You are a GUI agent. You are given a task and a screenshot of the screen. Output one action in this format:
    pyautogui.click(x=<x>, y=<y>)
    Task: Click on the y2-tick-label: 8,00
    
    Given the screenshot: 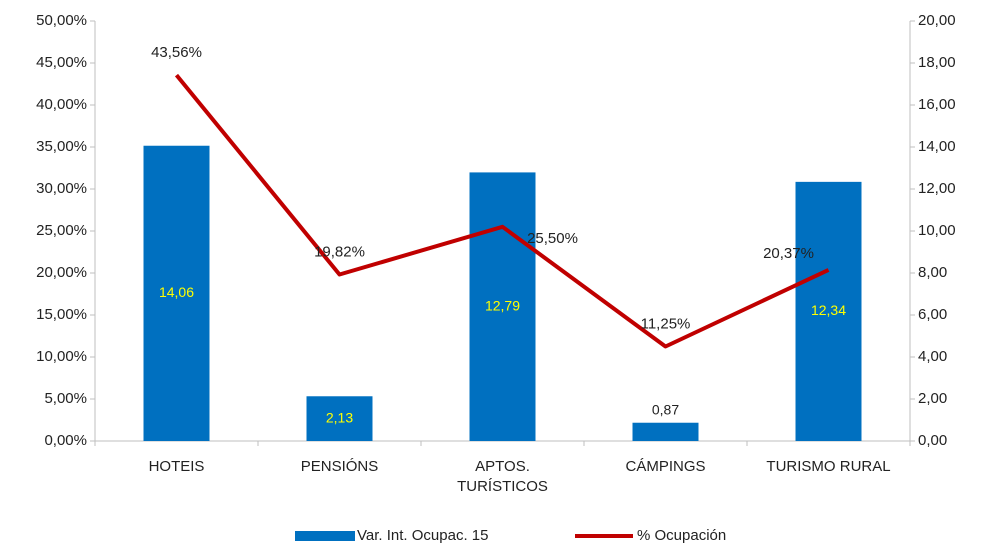 What is the action you would take?
    pyautogui.click(x=932, y=272)
    